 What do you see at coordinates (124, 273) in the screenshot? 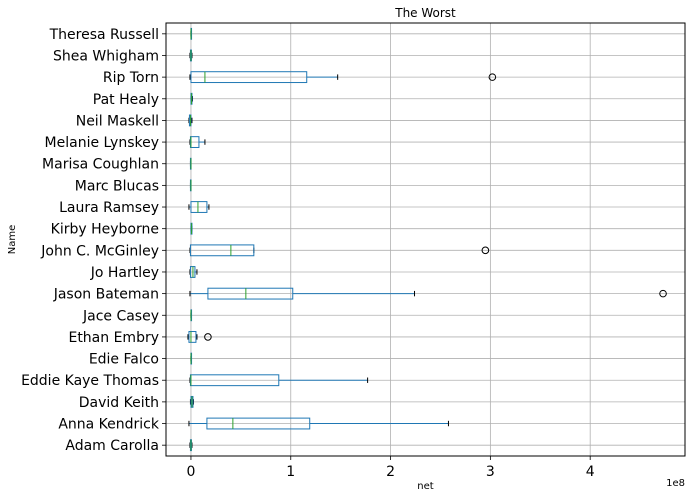
I see `y-tick-label: Jo Hartley` at bounding box center [124, 273].